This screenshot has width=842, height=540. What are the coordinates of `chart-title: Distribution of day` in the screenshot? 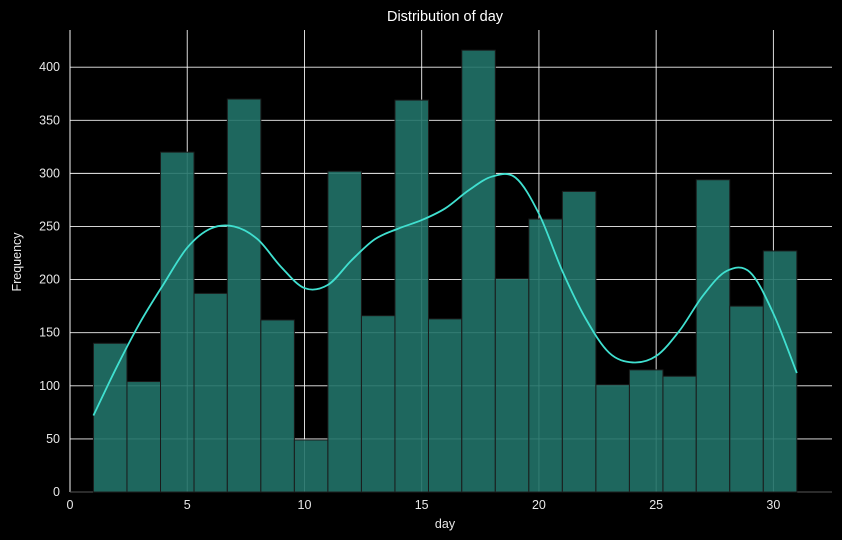 It's located at (445, 17).